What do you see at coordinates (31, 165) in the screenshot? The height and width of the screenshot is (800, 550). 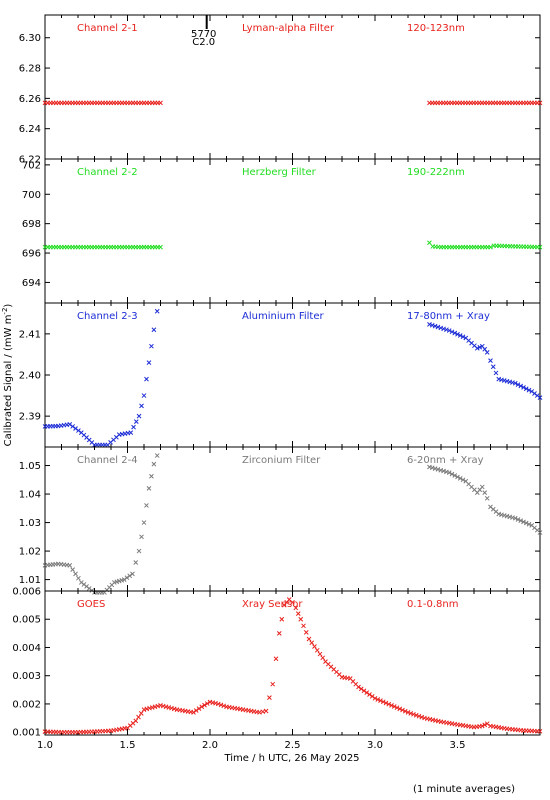 I see `y-tick-label: 702` at bounding box center [31, 165].